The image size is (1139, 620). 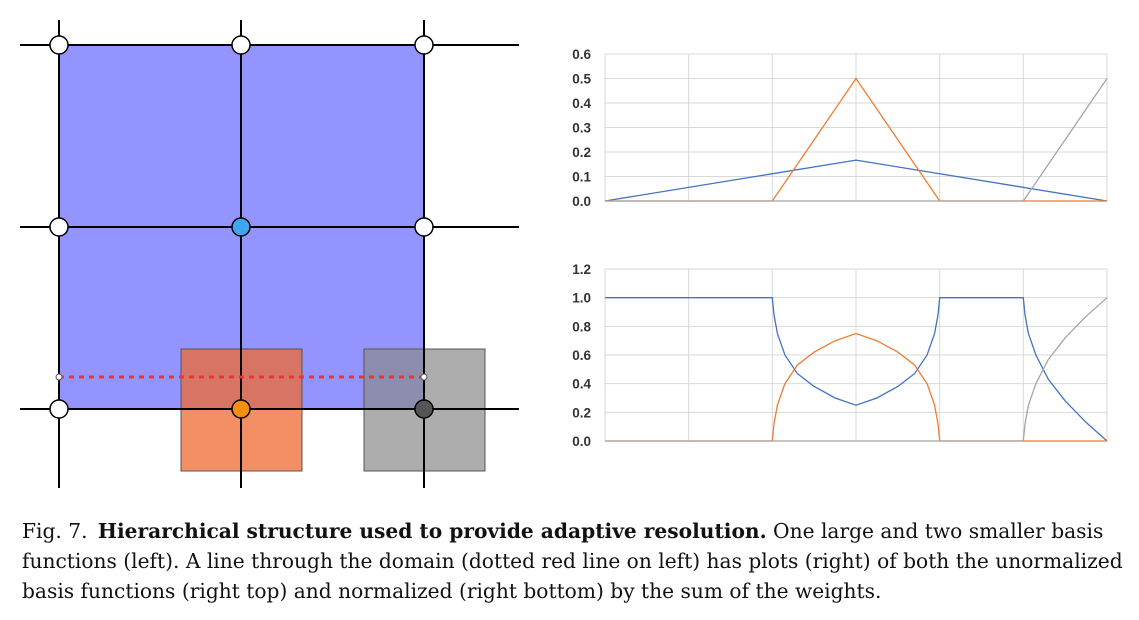 I want to click on unnormalized-chart: 0.6 0.5 0.4 0.3 0.2 0.1 0.0, so click(x=840, y=128).